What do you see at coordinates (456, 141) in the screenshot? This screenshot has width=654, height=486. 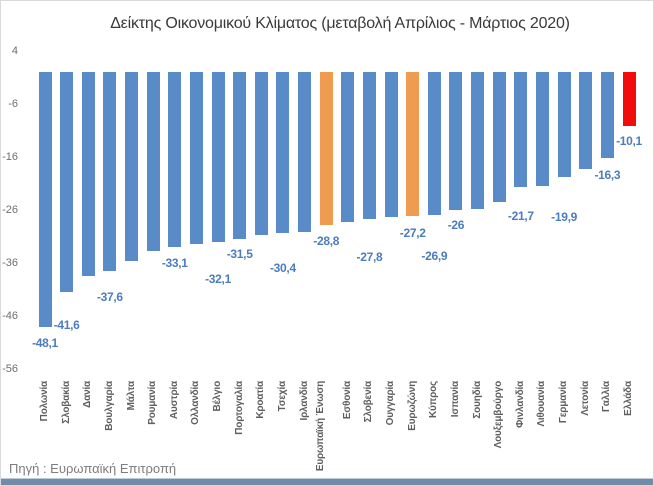 I see `bar-Ισπανία` at bounding box center [456, 141].